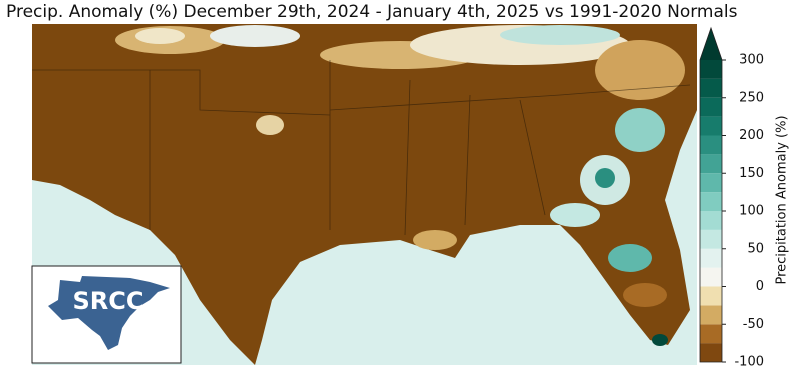  I want to click on colorbar: -100 -50 0 50 100 150 200 250 300, so click(731, 198).